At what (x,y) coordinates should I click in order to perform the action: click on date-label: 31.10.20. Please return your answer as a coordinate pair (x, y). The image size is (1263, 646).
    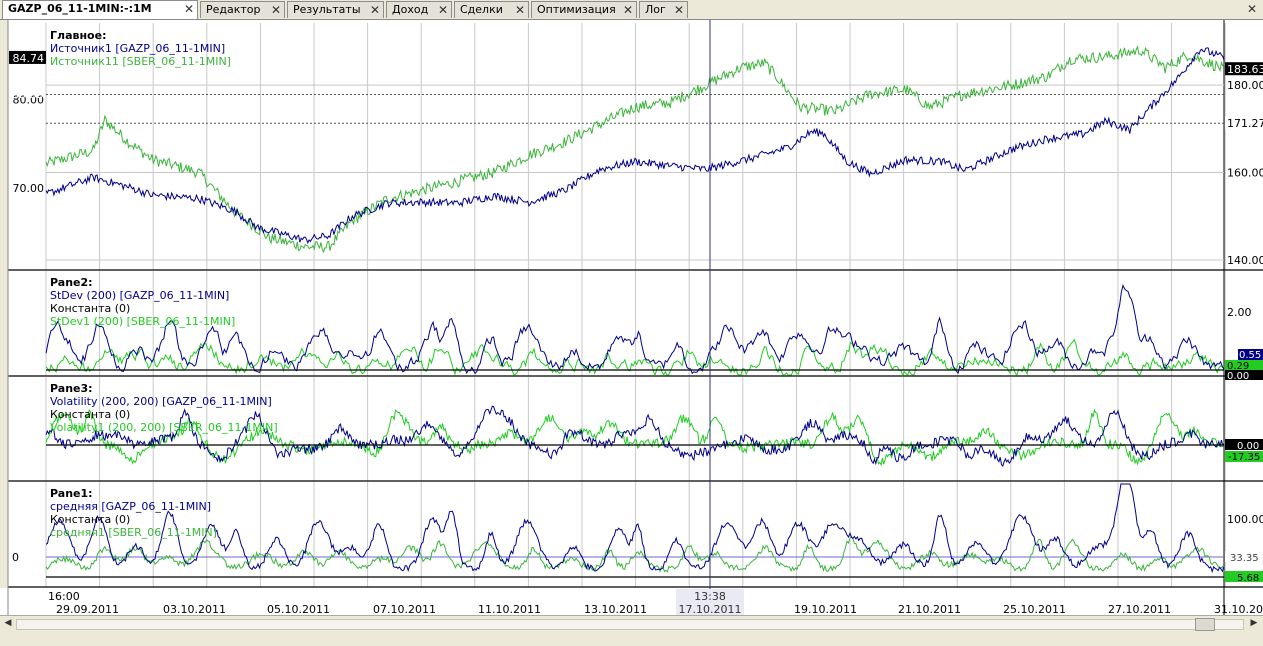
    Looking at the image, I should click on (1238, 609).